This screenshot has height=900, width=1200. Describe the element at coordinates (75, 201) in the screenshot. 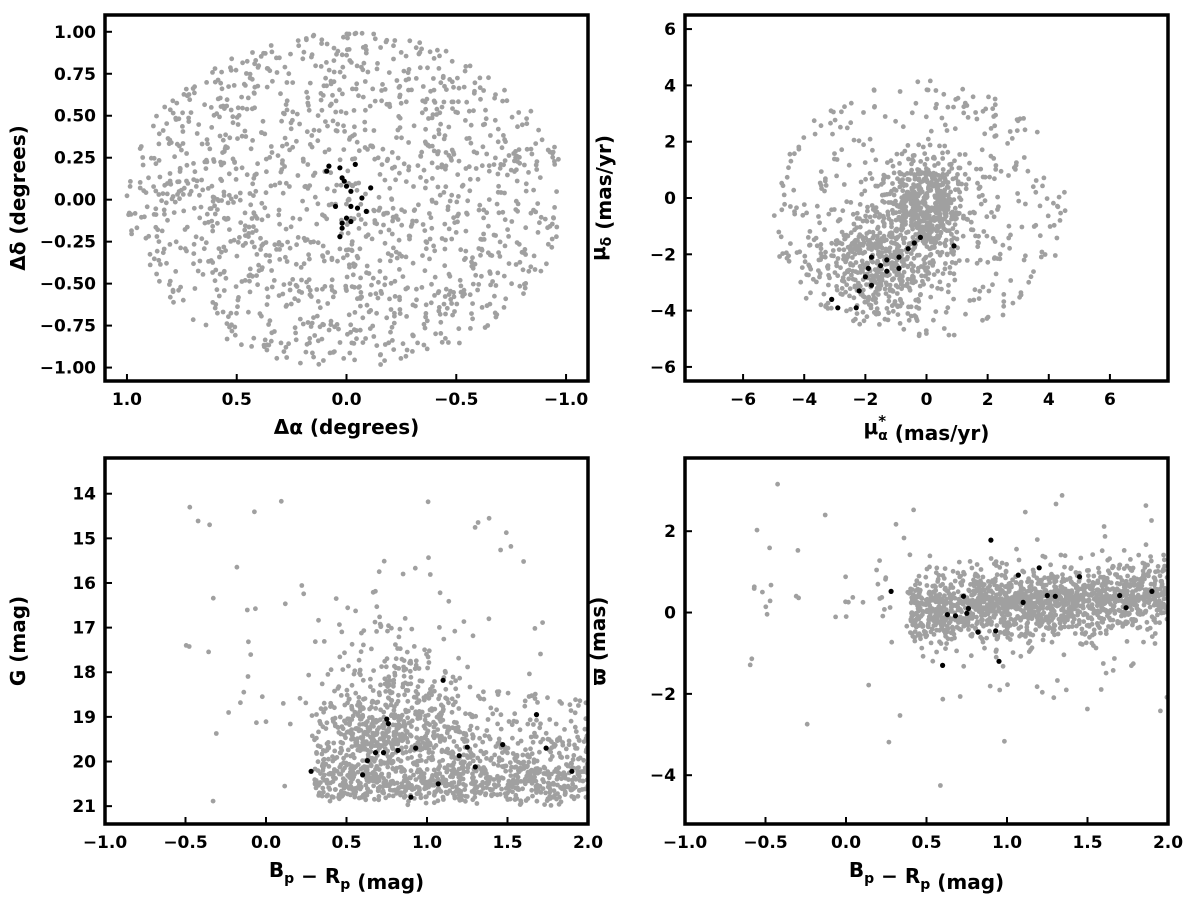

I see `y-tick-label: 0.00` at that location.